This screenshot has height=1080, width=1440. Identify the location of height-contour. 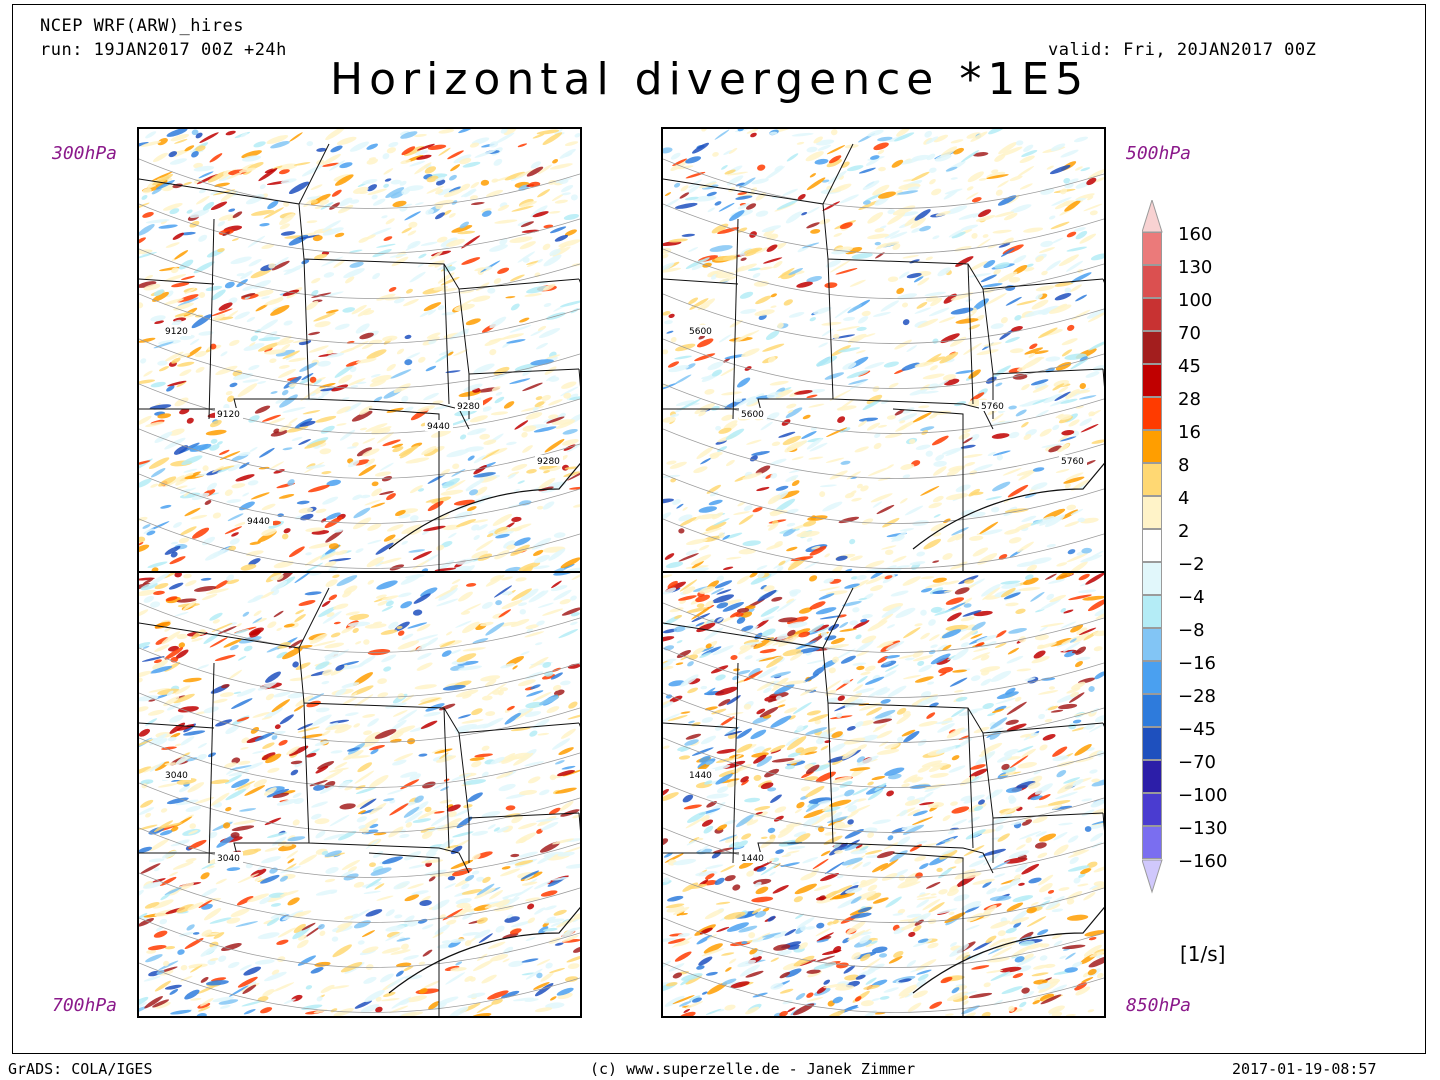
(883, 498).